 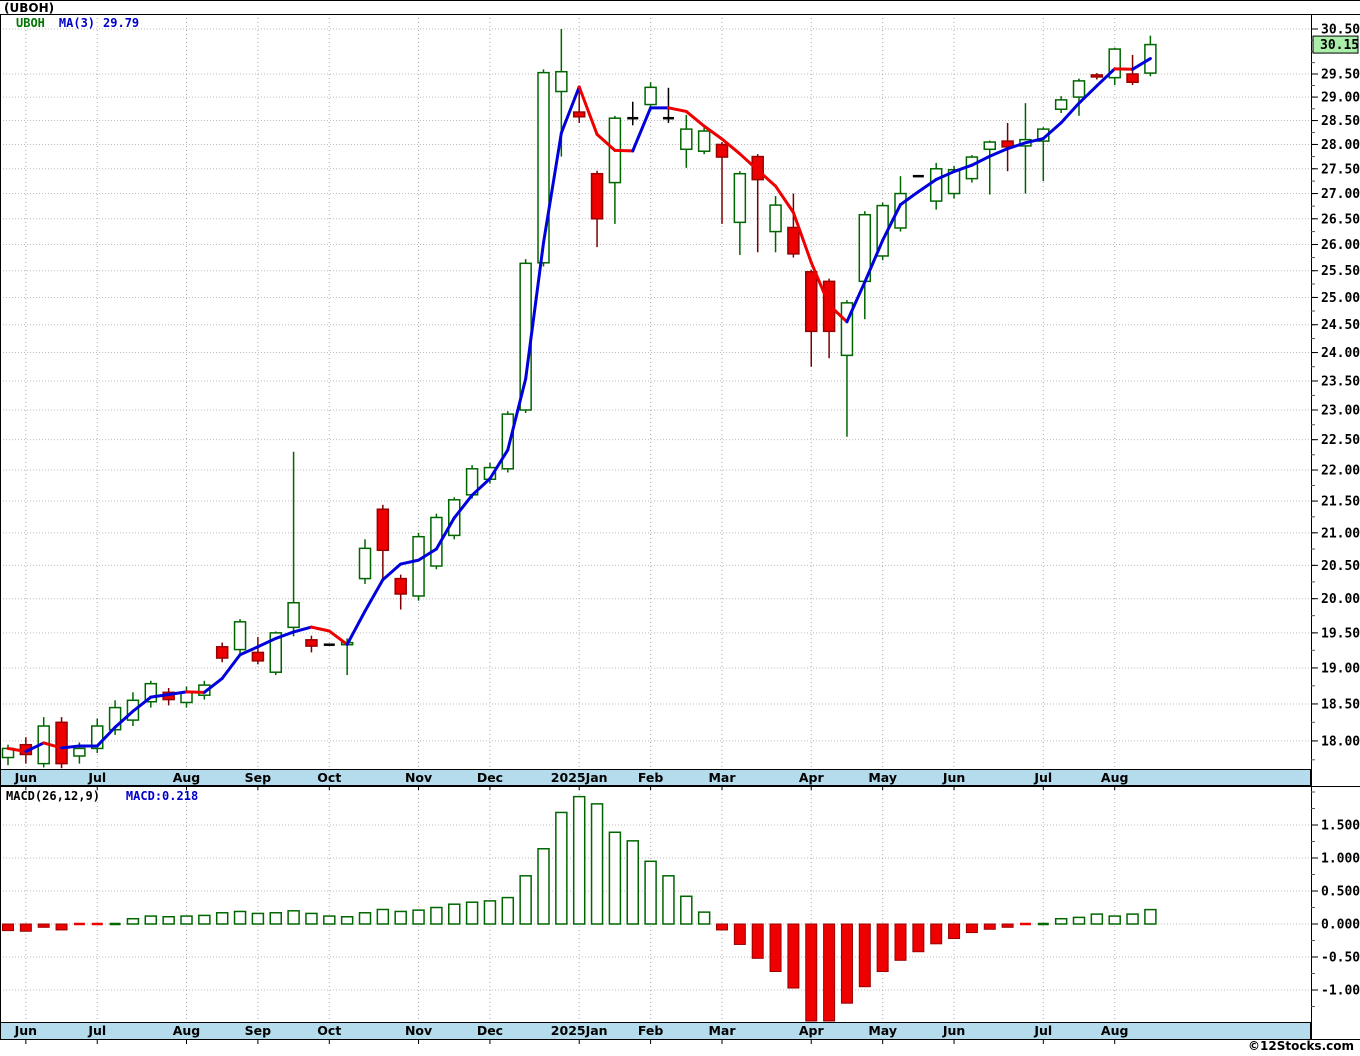 What do you see at coordinates (1340, 411) in the screenshot?
I see `price-axis-label: 23.00` at bounding box center [1340, 411].